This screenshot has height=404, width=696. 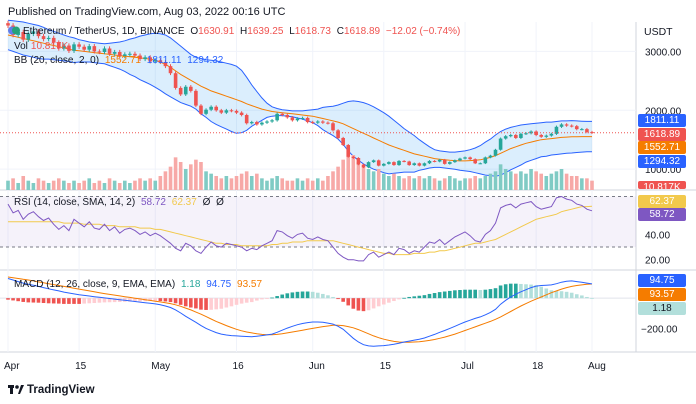 What do you see at coordinates (663, 52) in the screenshot?
I see `price-tick-label: 3000.00` at bounding box center [663, 52].